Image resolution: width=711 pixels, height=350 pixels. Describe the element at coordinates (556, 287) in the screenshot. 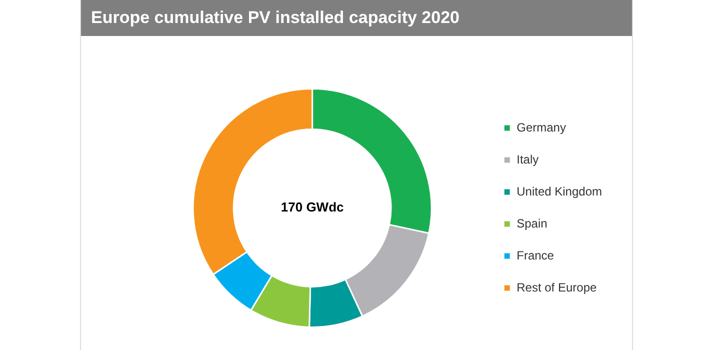

I see `legend-label: Rest of Europe` at that location.